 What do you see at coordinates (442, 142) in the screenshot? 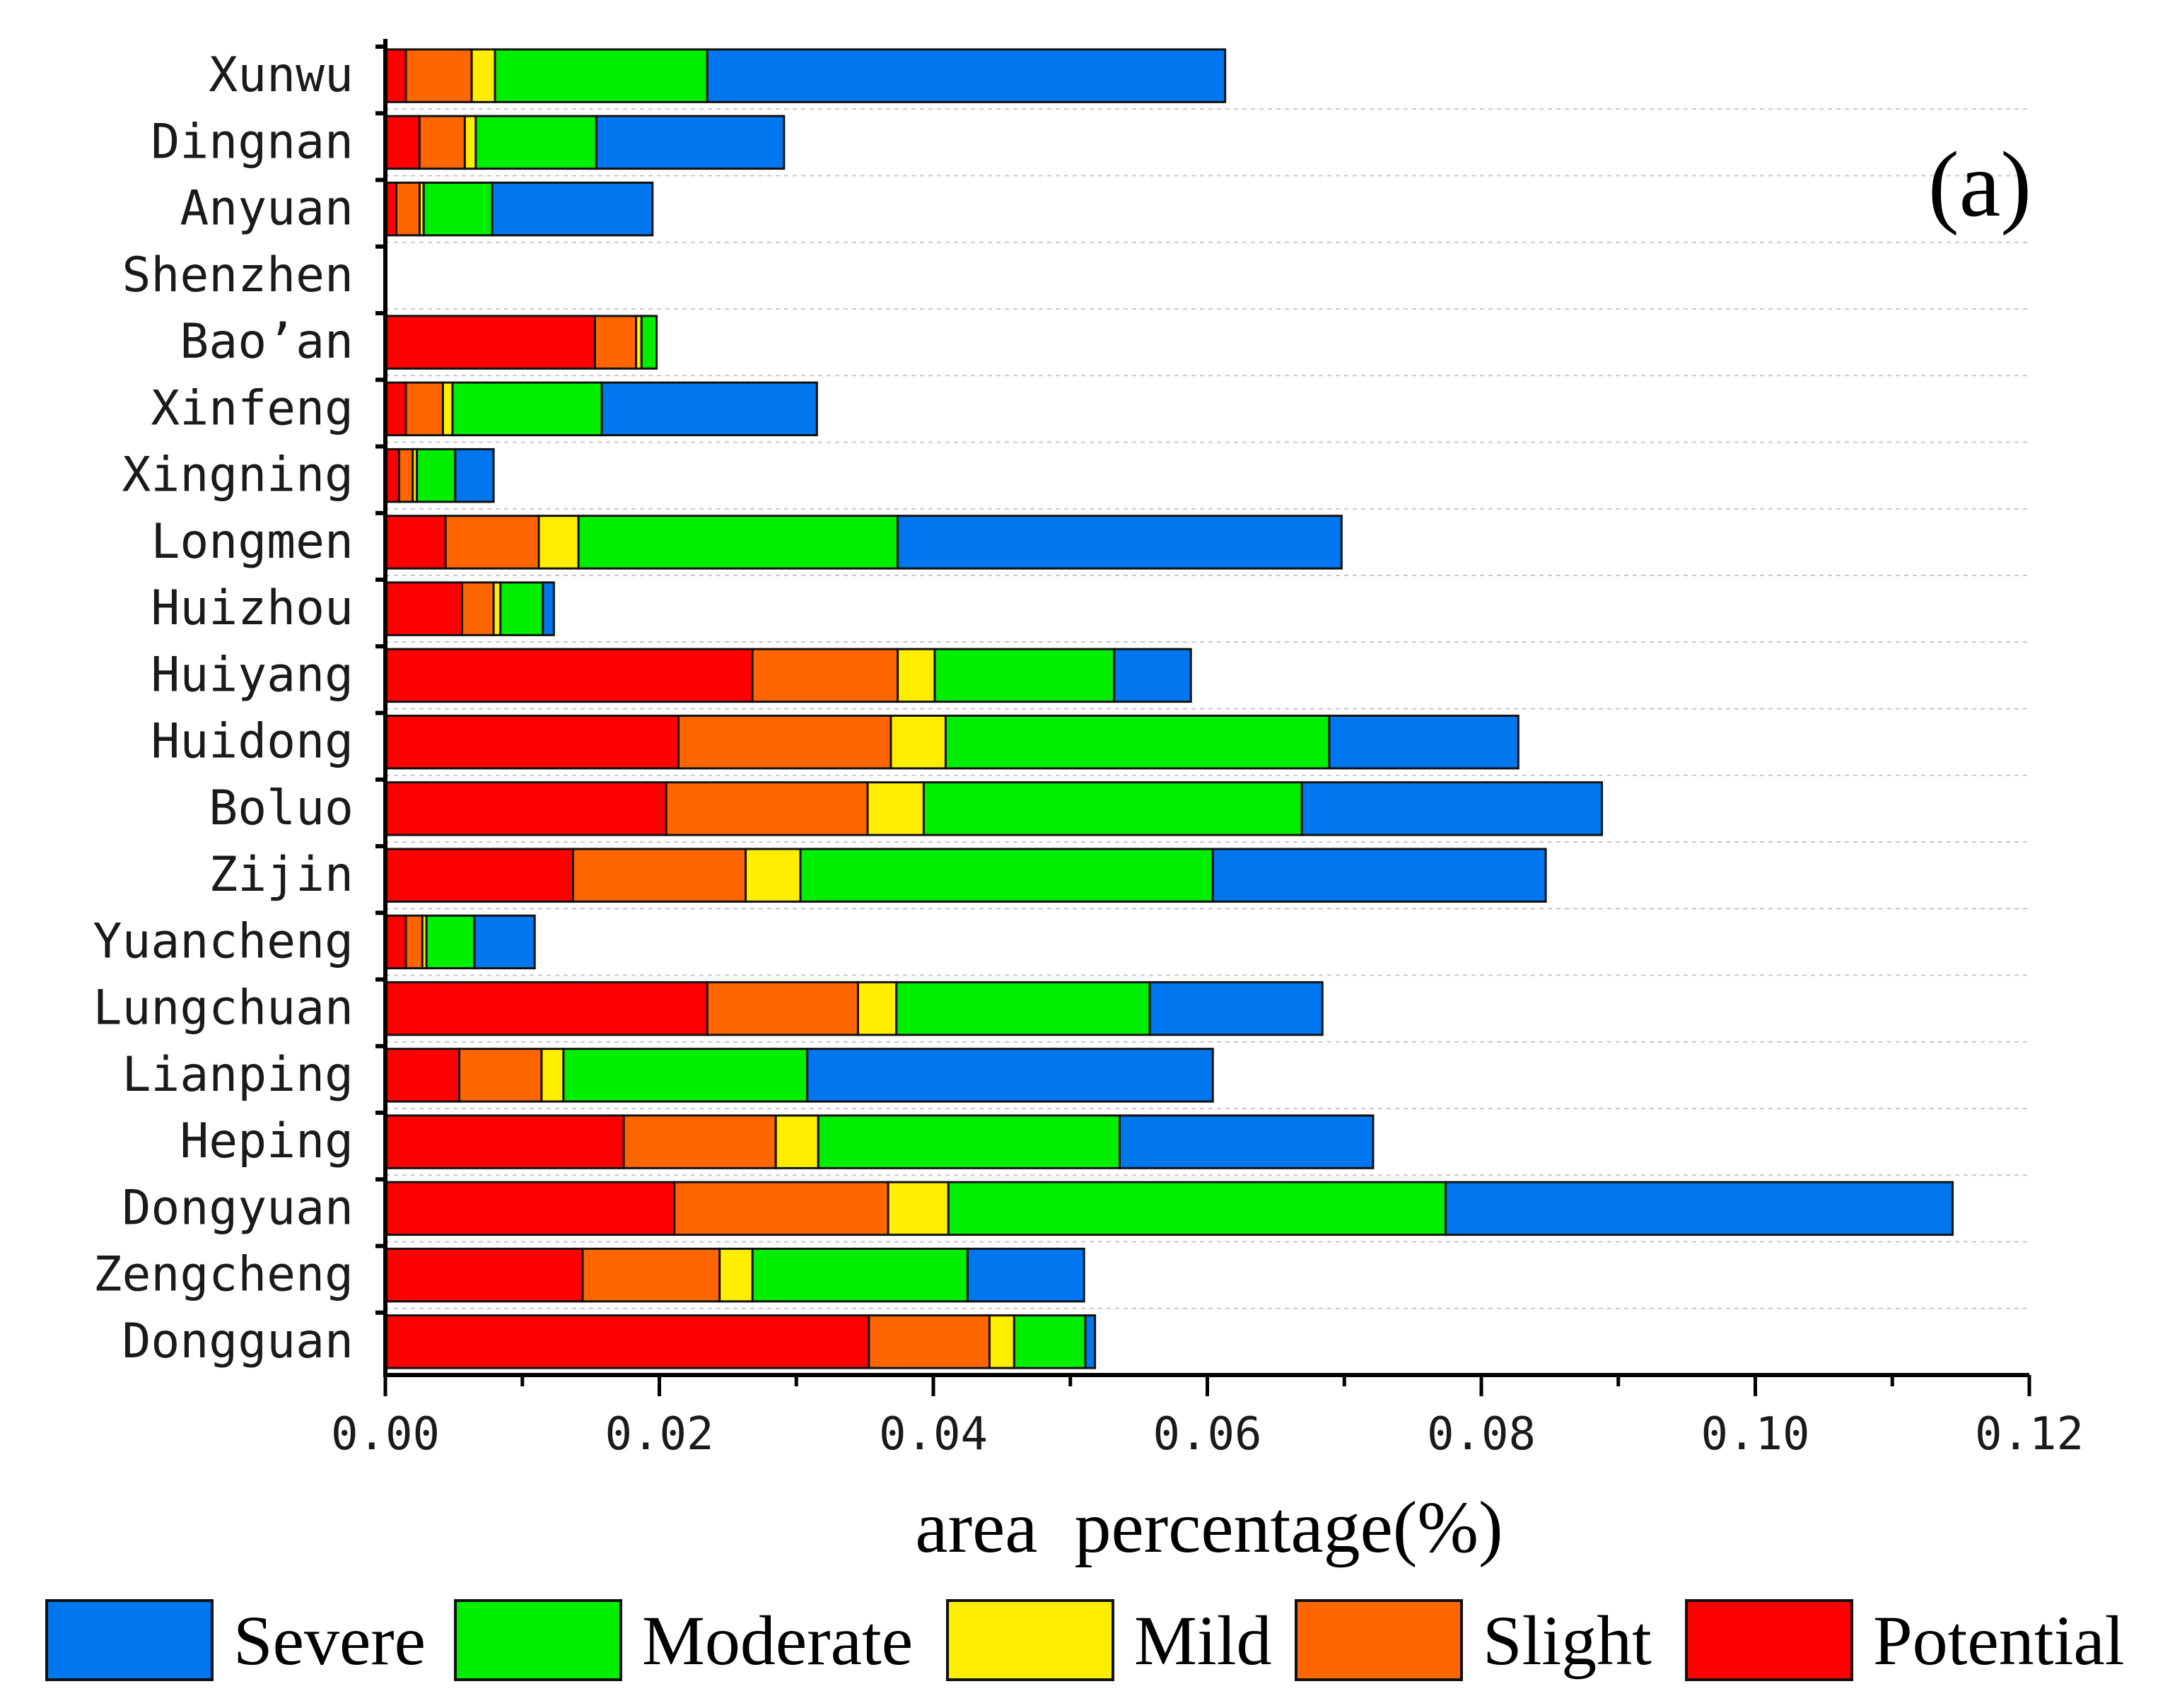
I see `bar-dingnan-slight` at bounding box center [442, 142].